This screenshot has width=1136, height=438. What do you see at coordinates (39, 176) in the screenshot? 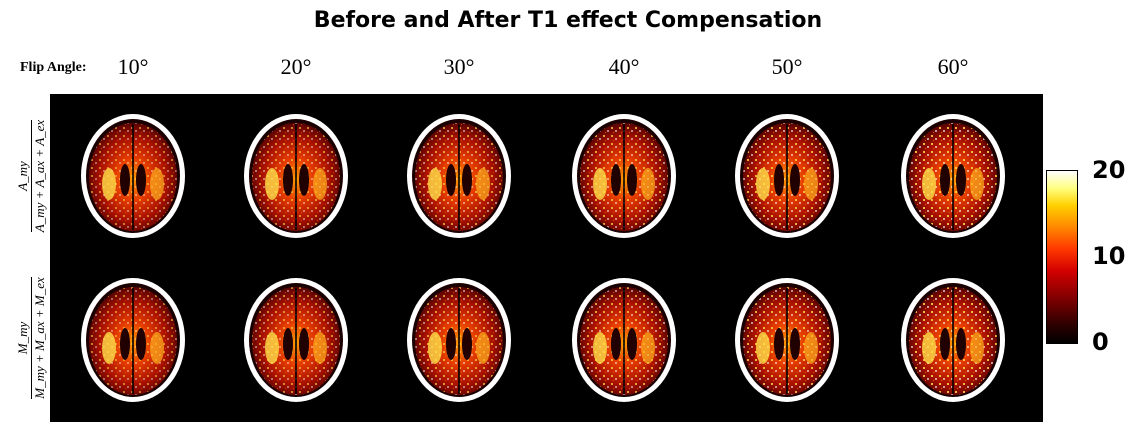
I see `row-label-amplitude-denominator: A_my + A_ax + A_ex` at bounding box center [39, 176].